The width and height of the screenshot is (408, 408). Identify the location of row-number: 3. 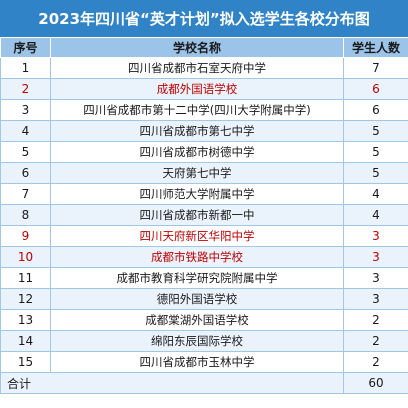
(25, 110).